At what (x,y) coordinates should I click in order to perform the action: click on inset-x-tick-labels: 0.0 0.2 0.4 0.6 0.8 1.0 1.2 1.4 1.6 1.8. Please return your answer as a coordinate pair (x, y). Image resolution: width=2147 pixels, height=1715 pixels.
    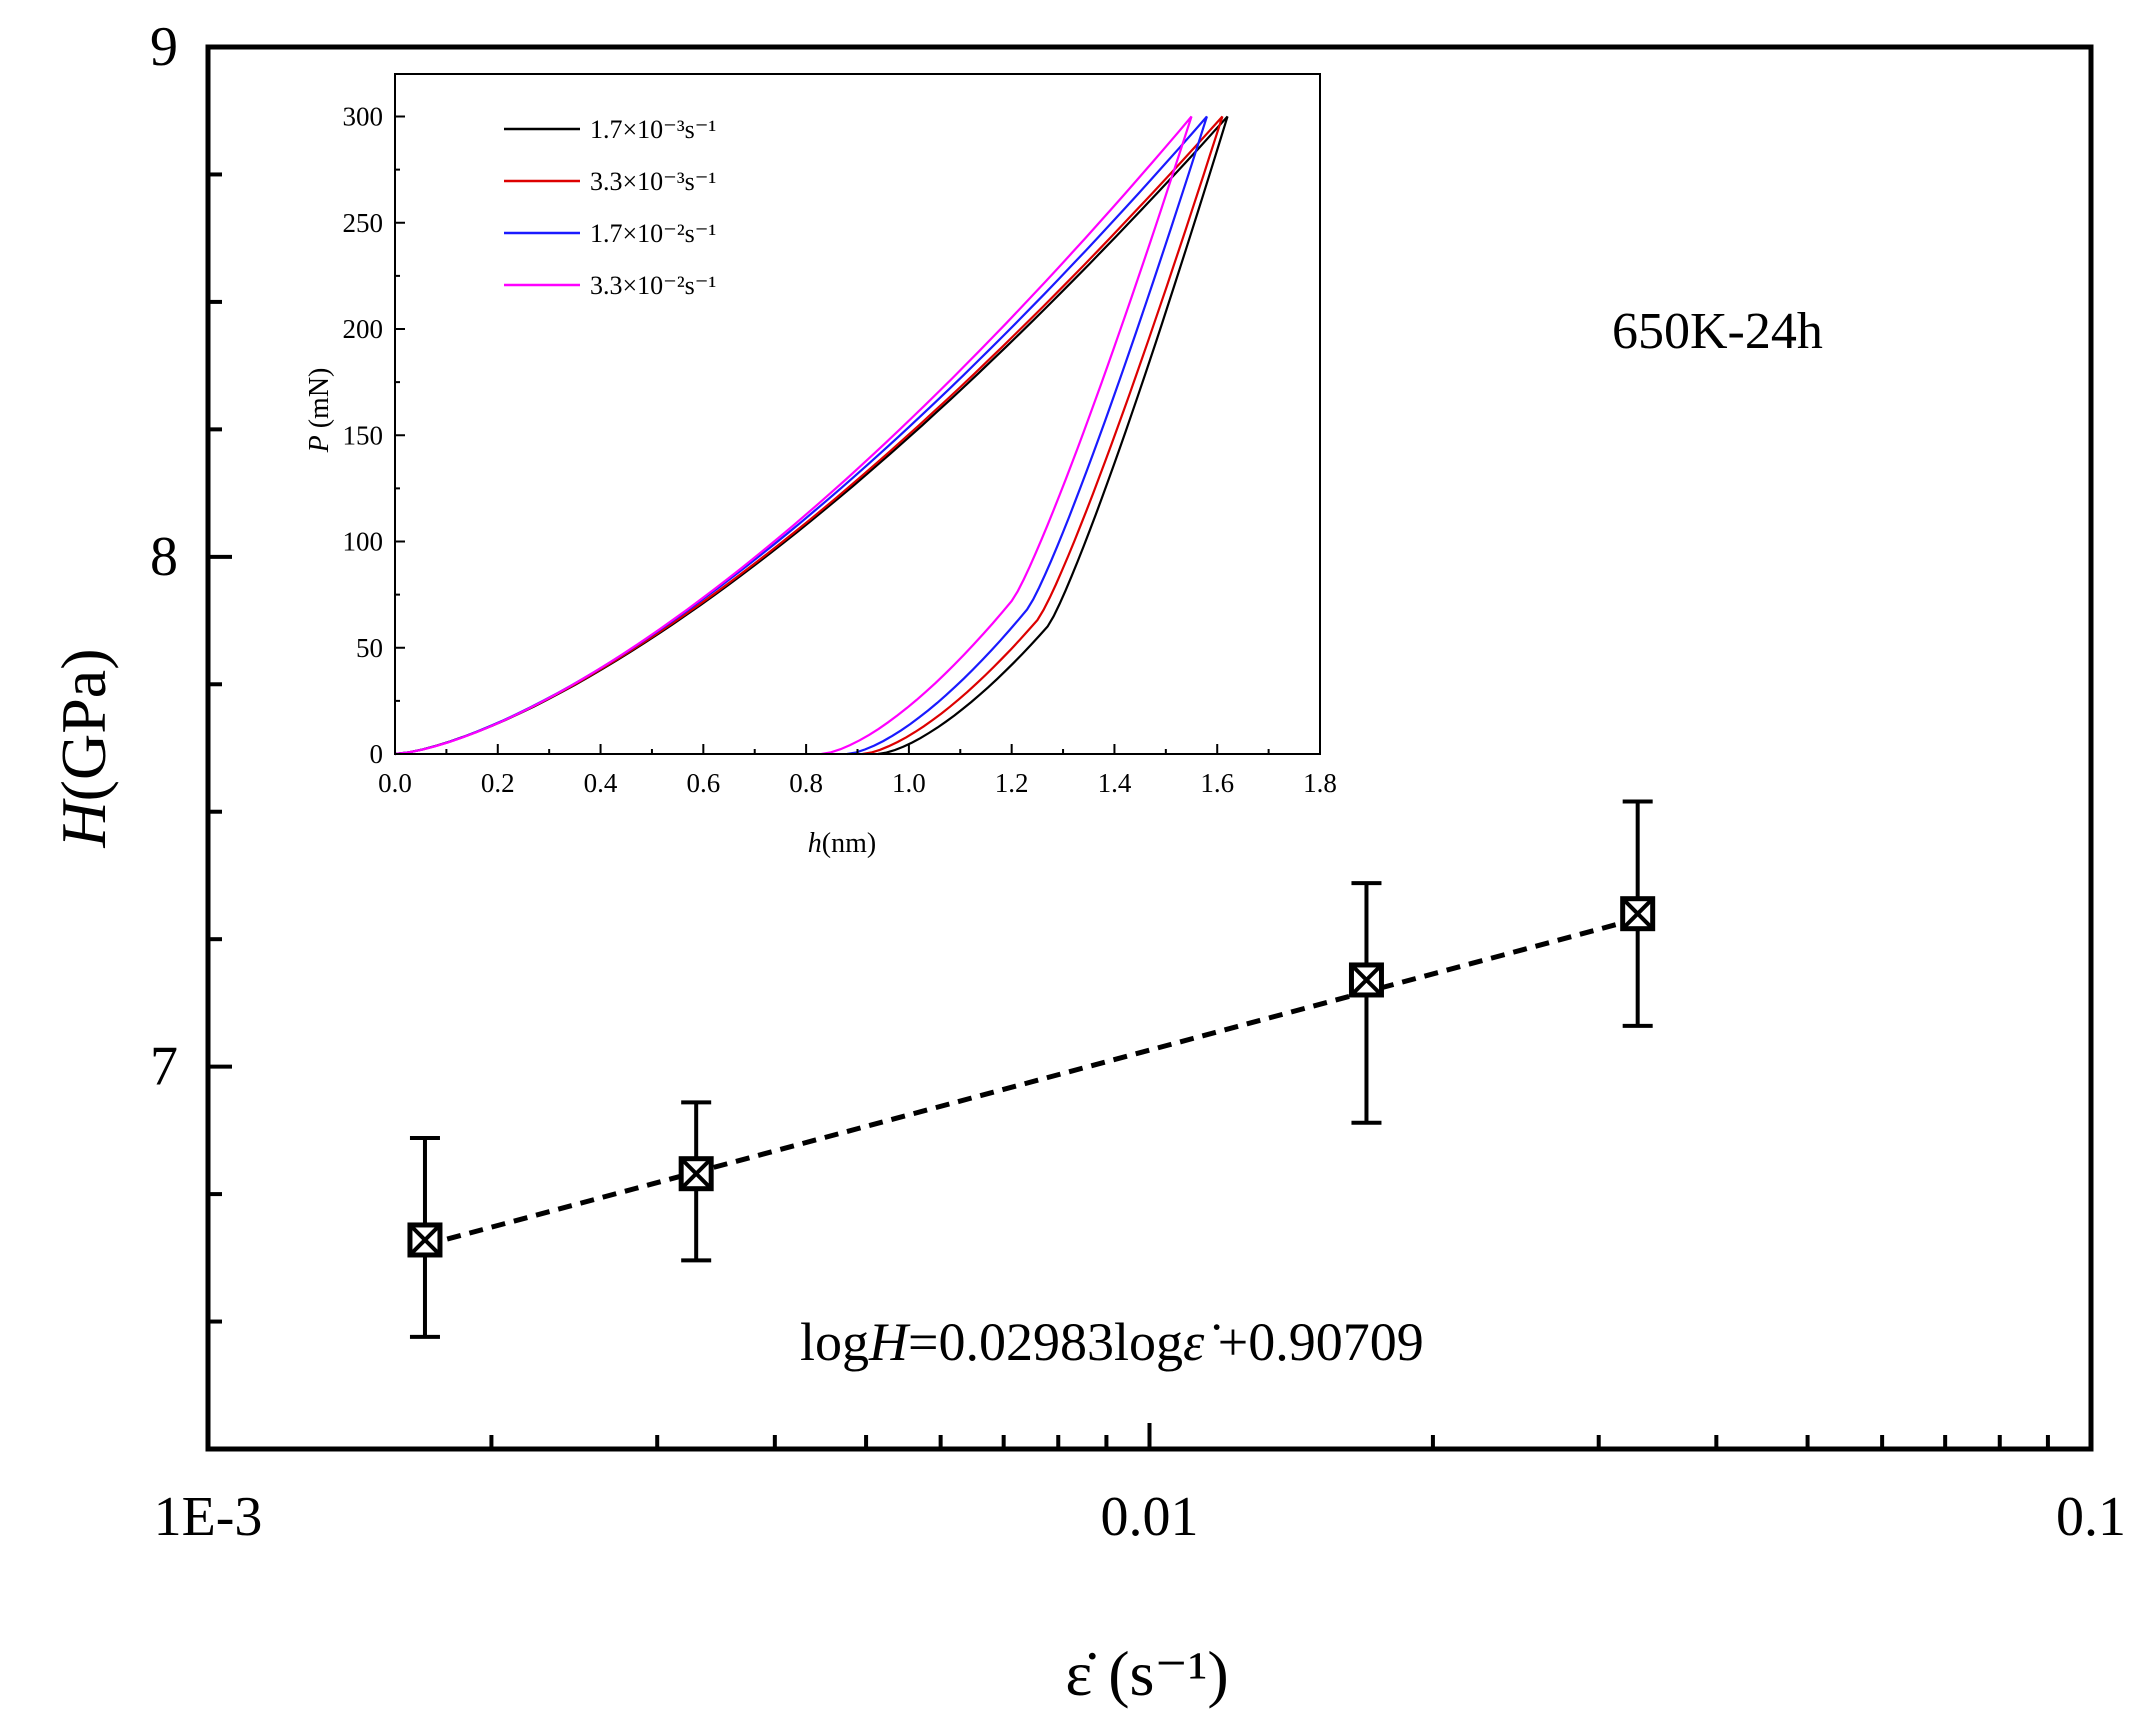
    Looking at the image, I should click on (857, 783).